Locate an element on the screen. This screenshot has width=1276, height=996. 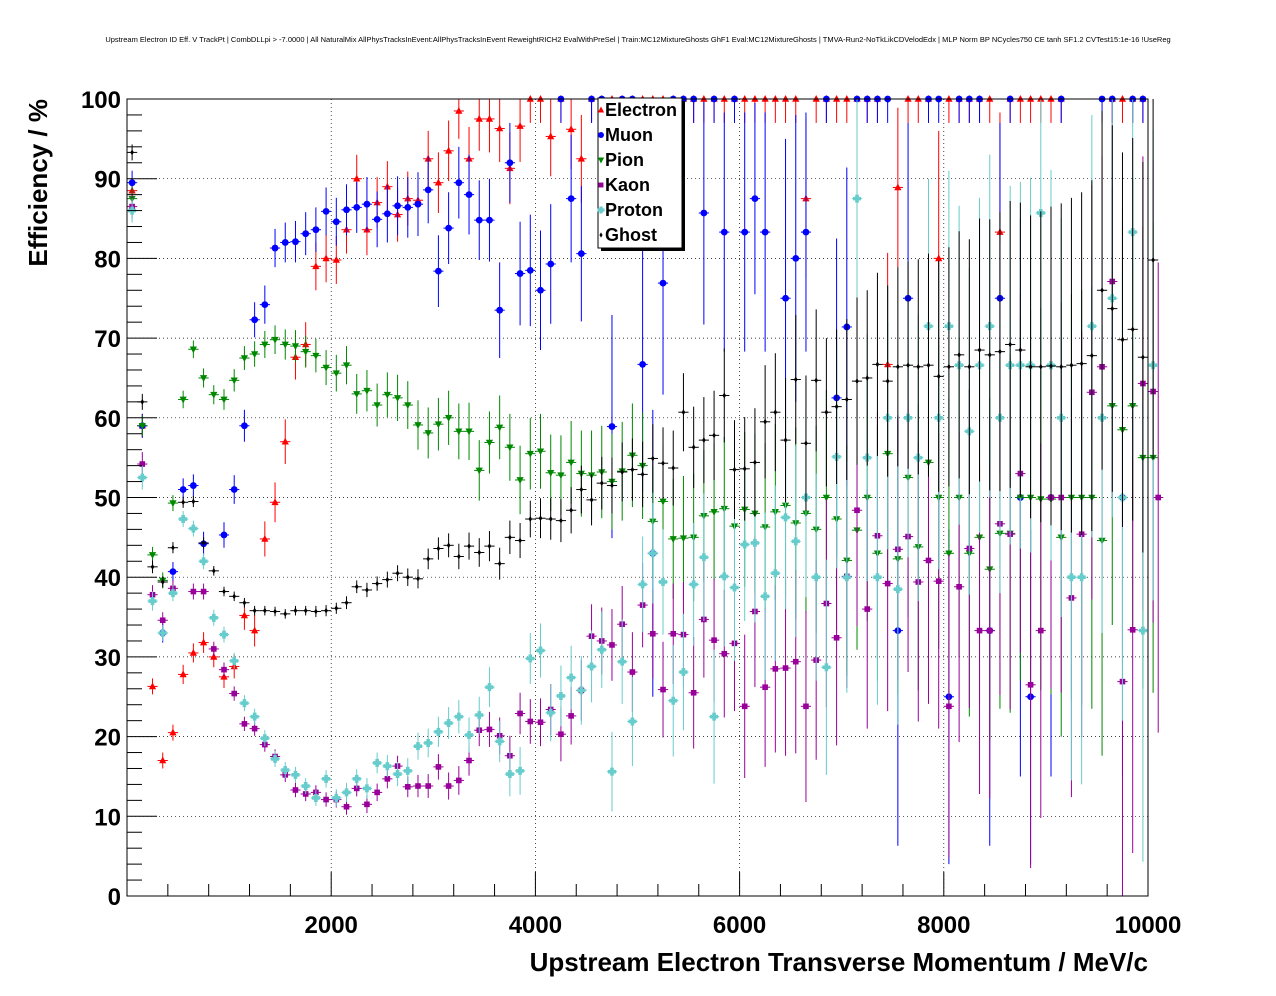
y-axis-label: Efficiency / % is located at coordinates (38, 183).